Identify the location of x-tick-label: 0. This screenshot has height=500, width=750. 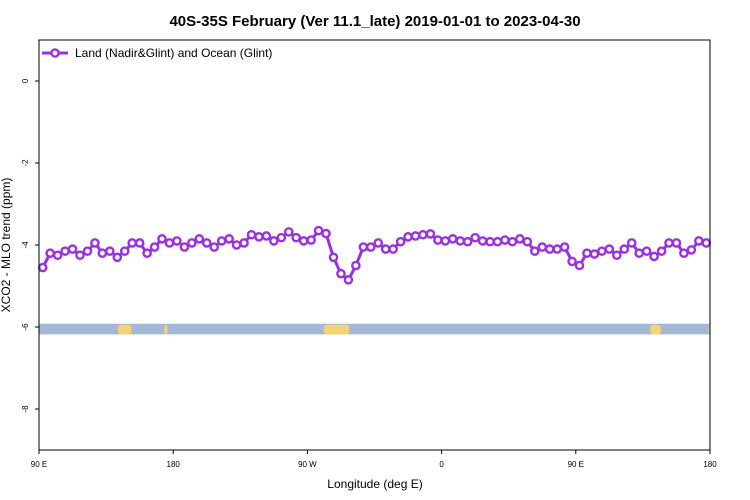
(441, 464).